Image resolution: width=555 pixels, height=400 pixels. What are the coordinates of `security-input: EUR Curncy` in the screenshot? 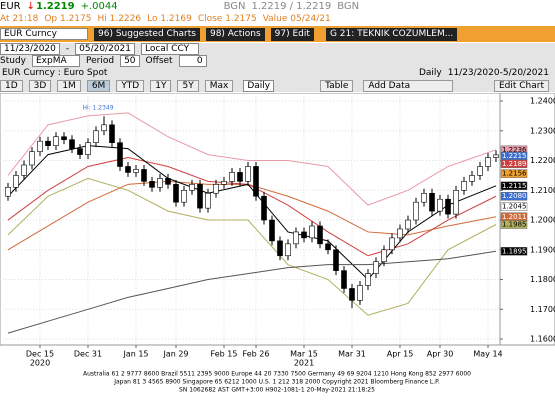 It's located at (44, 34).